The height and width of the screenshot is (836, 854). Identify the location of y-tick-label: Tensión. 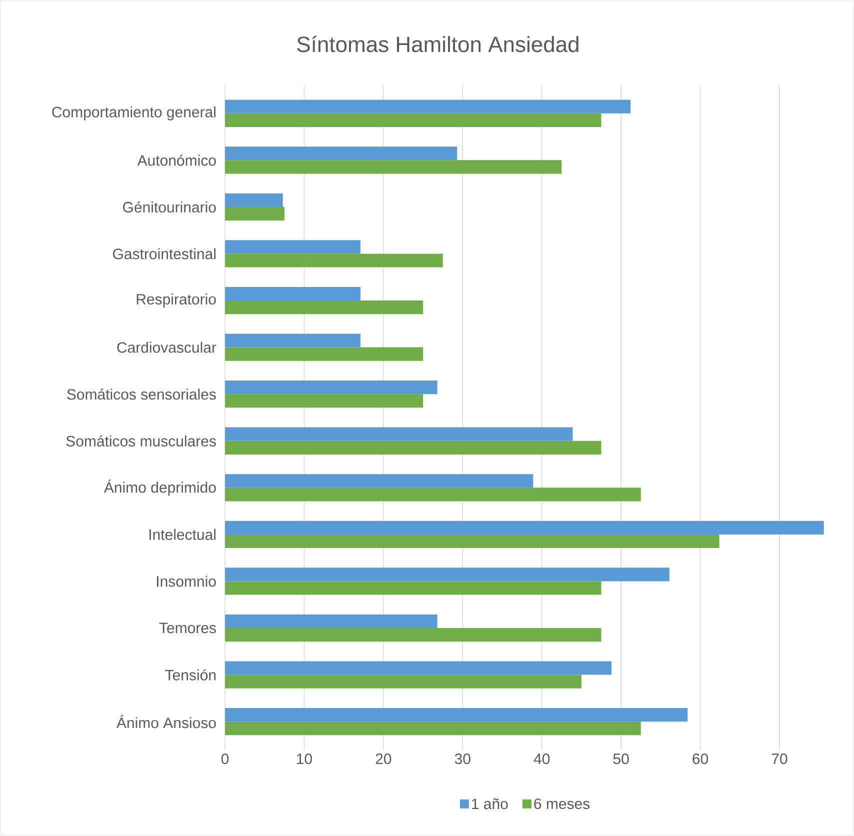
(190, 674).